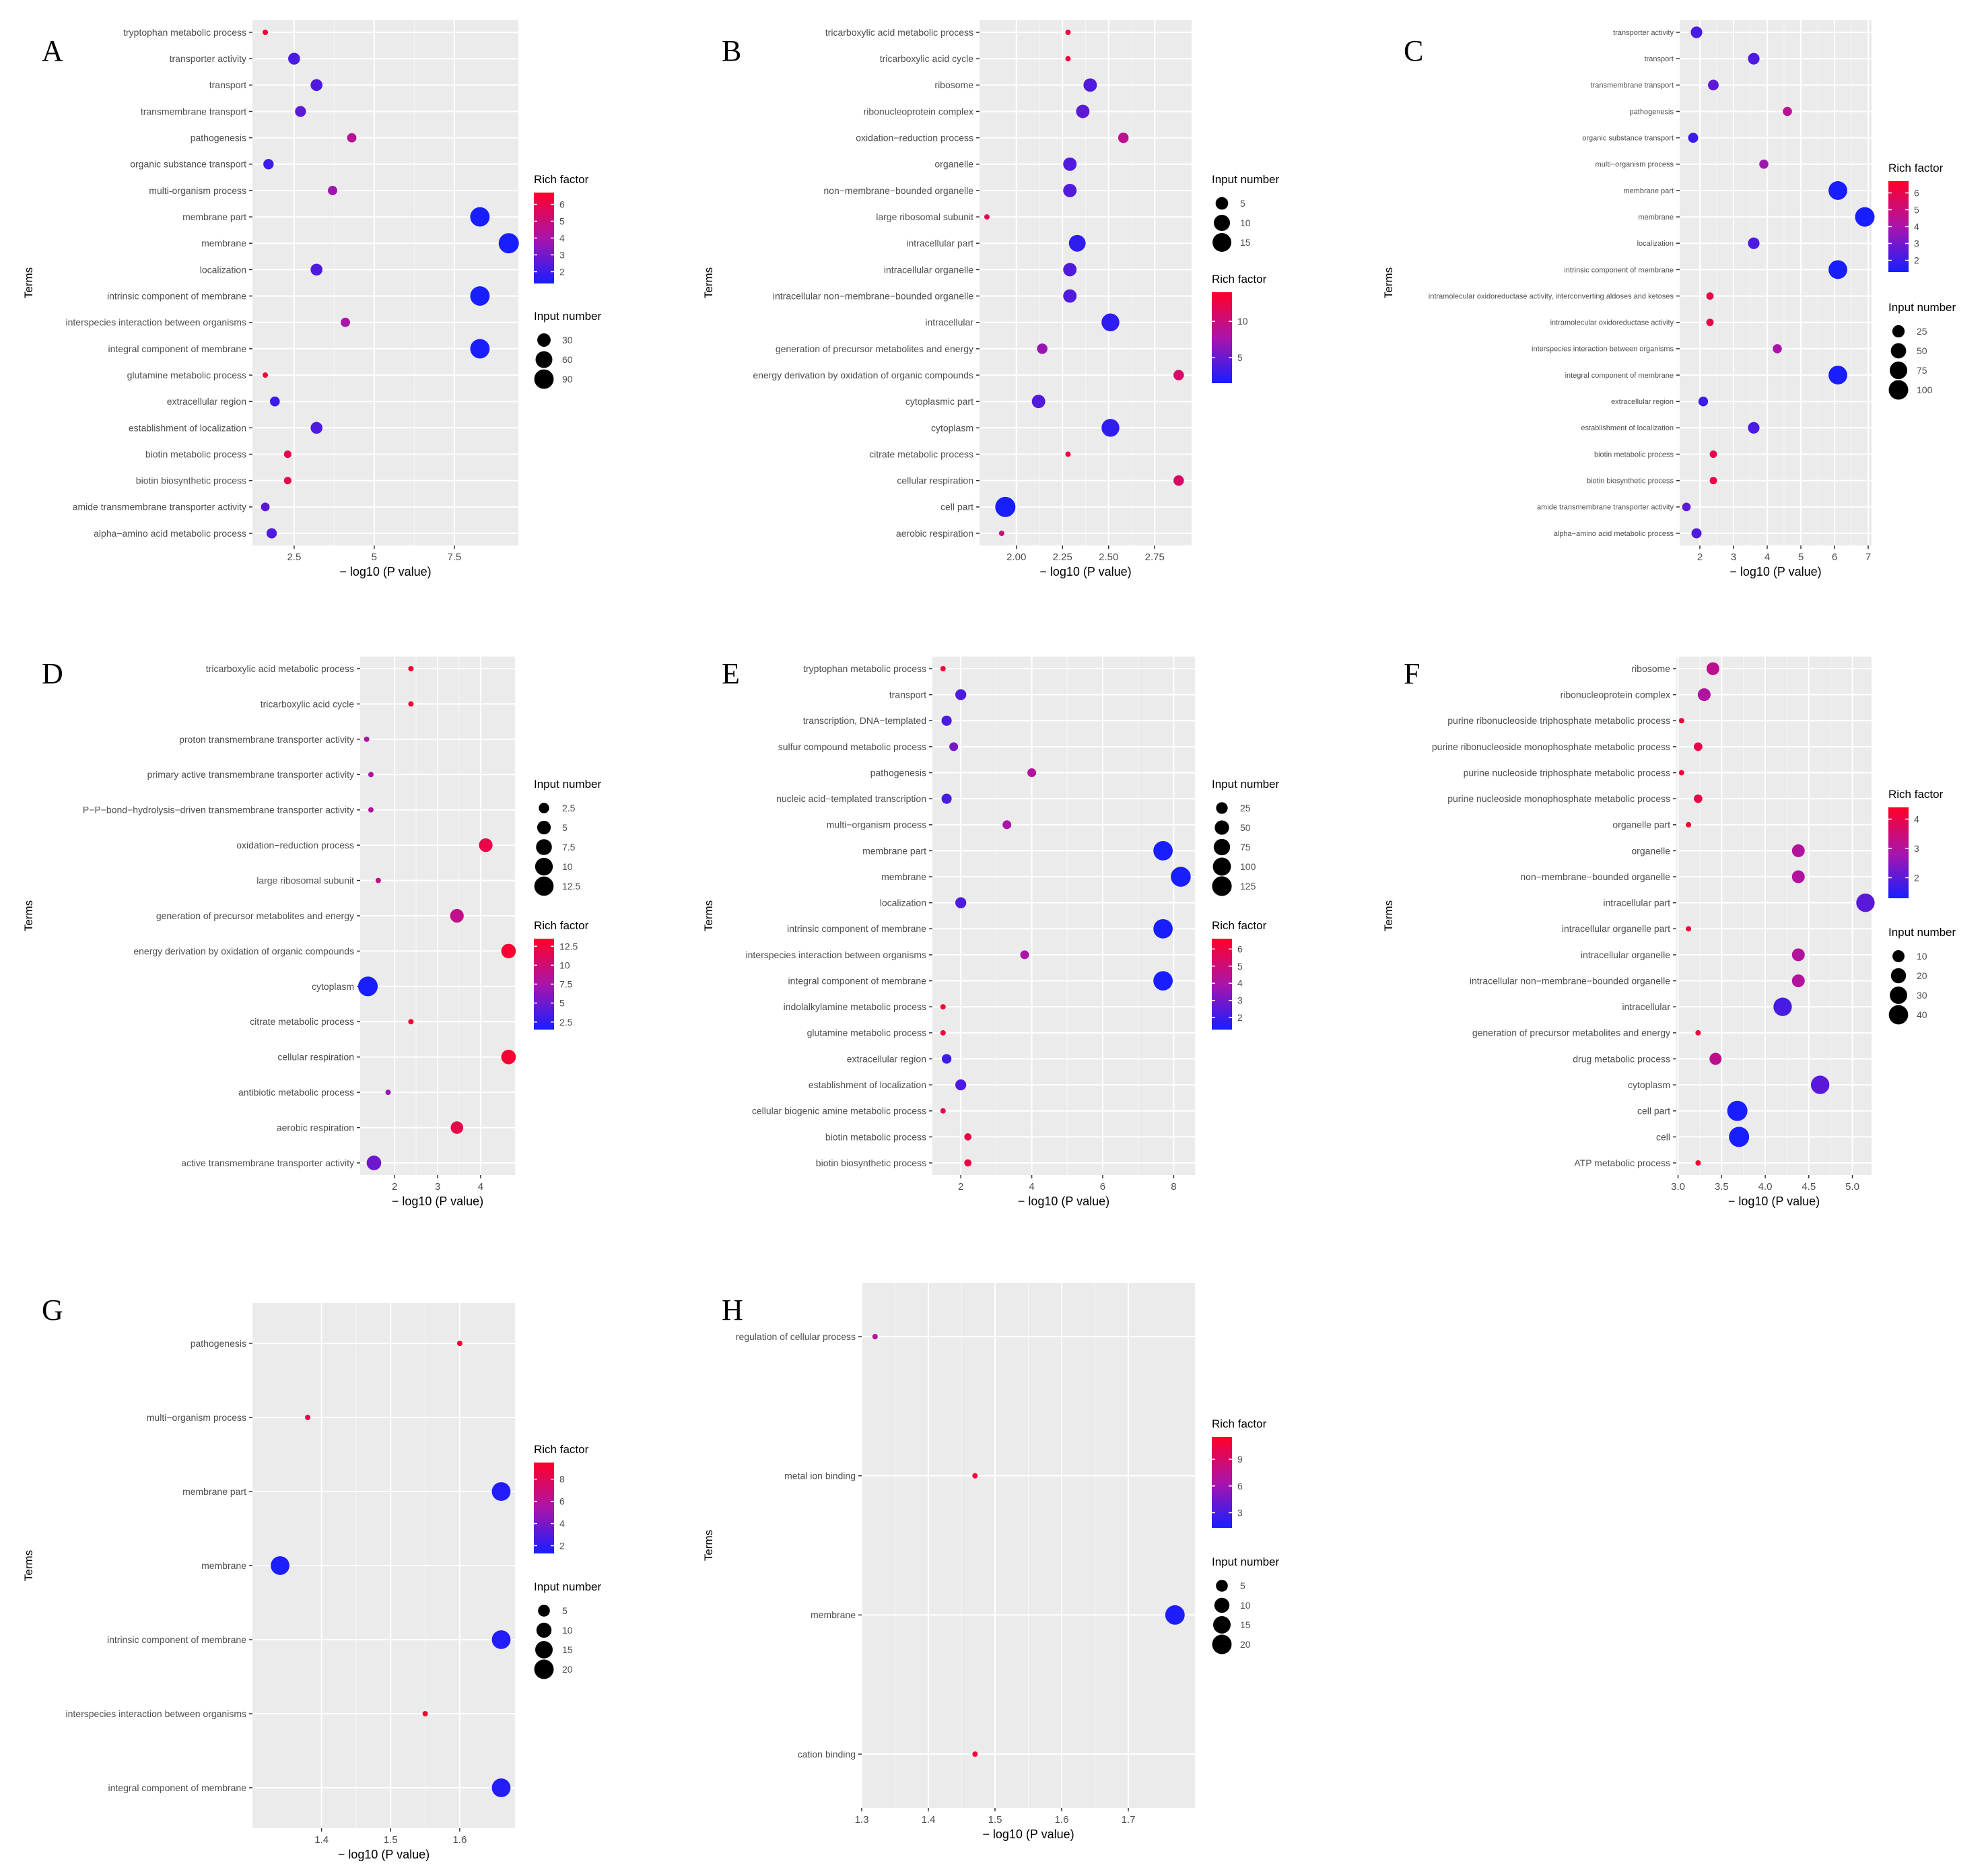 The height and width of the screenshot is (1876, 1986). I want to click on x-tick-label: 1.5, so click(391, 1840).